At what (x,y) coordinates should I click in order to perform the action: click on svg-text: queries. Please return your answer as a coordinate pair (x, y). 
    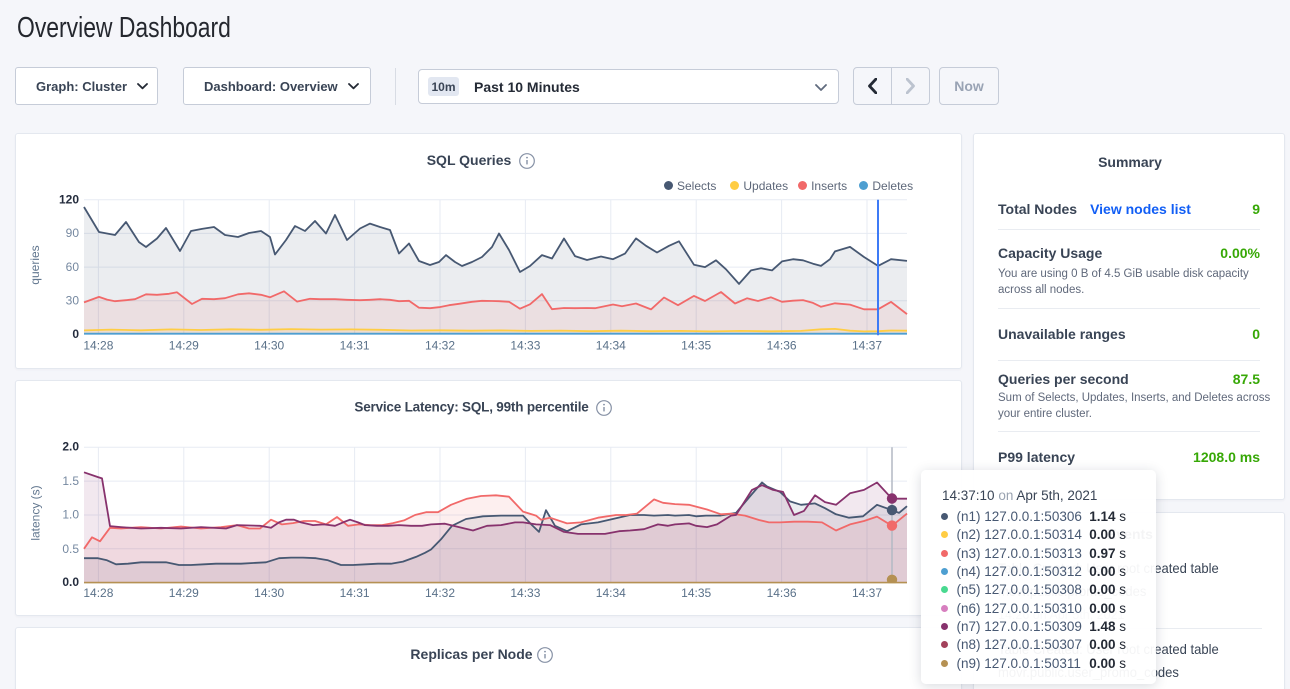
    Looking at the image, I should click on (35, 264).